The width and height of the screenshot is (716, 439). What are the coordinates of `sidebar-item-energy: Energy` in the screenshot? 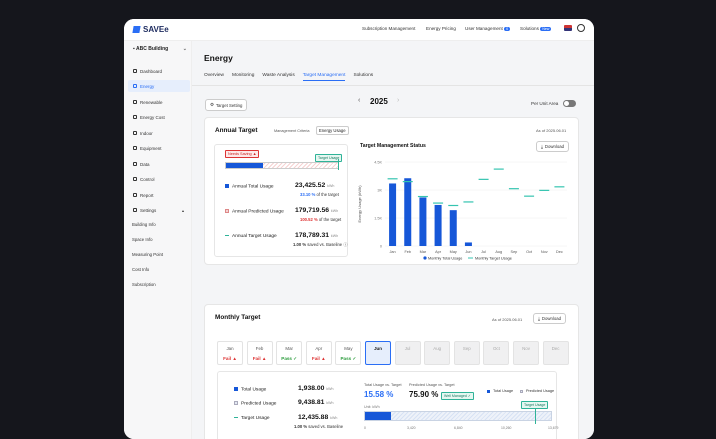 It's located at (159, 86).